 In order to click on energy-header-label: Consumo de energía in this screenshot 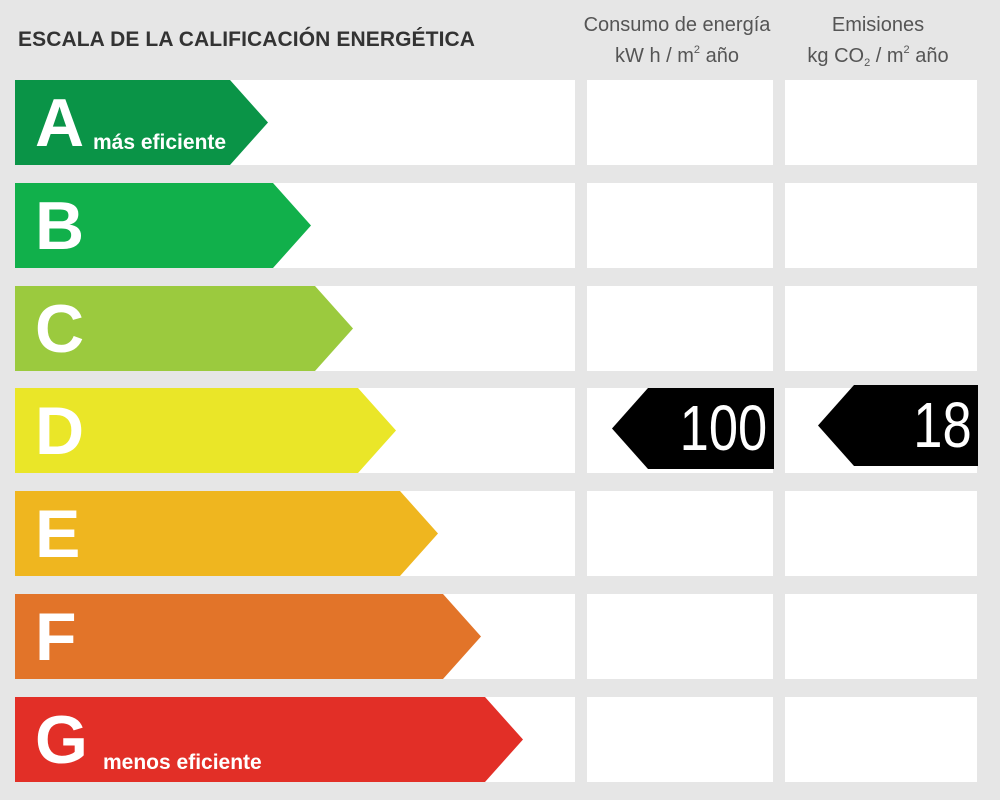, I will do `click(677, 25)`.